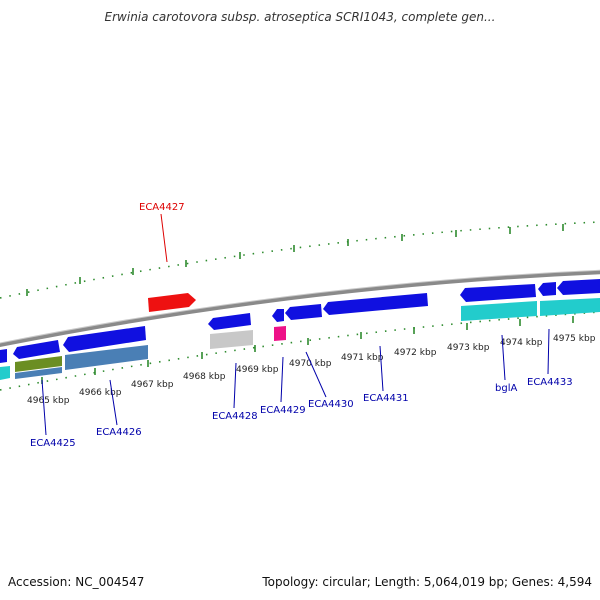 This screenshot has width=600, height=600. What do you see at coordinates (550, 382) in the screenshot?
I see `gene-label-eca4433: ECA4433` at bounding box center [550, 382].